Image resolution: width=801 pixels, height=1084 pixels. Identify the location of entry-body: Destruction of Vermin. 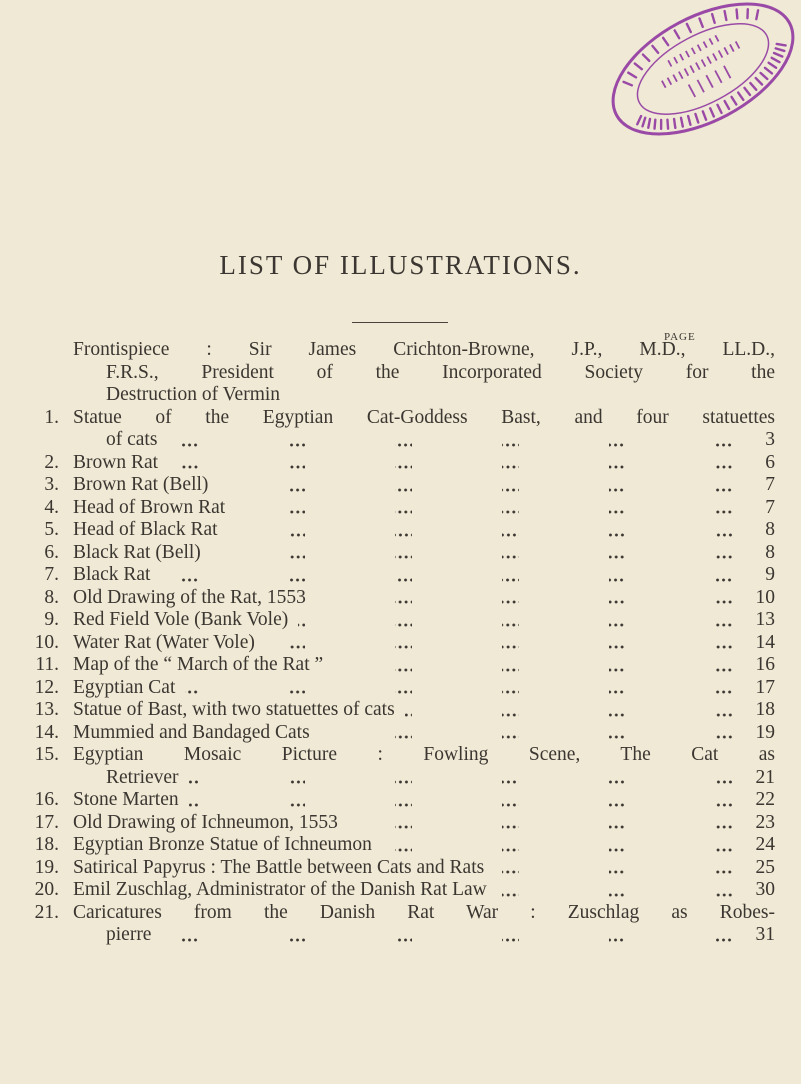
(440, 395).